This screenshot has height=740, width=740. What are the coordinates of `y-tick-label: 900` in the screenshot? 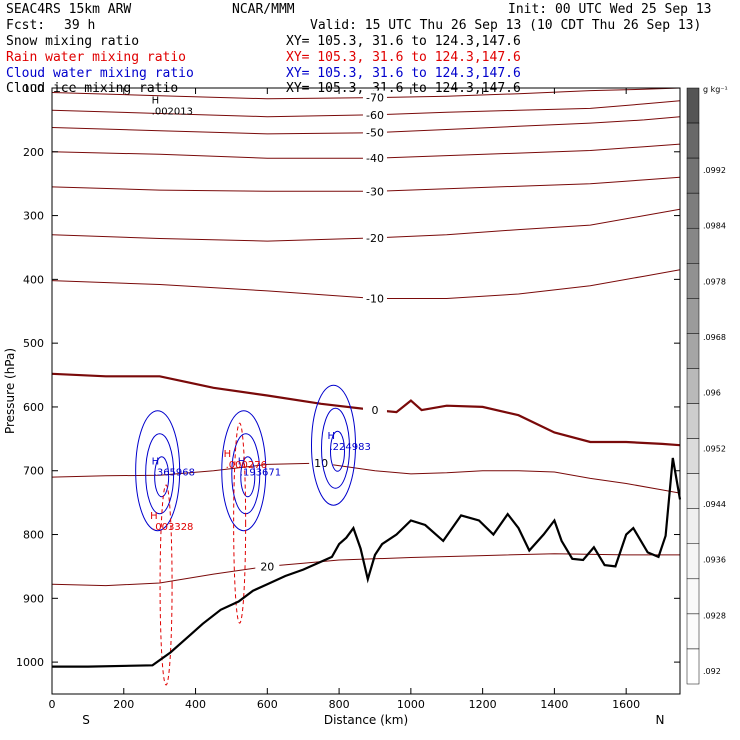 It's located at (33, 598).